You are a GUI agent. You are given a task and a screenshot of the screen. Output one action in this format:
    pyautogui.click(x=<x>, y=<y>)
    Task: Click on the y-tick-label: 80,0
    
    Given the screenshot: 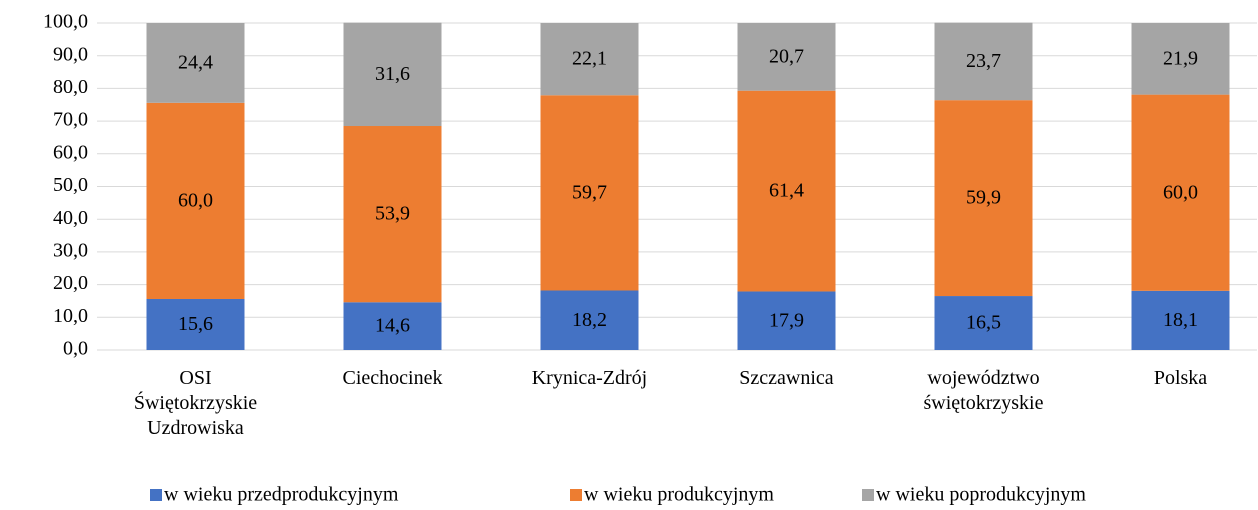 What is the action you would take?
    pyautogui.click(x=70, y=87)
    